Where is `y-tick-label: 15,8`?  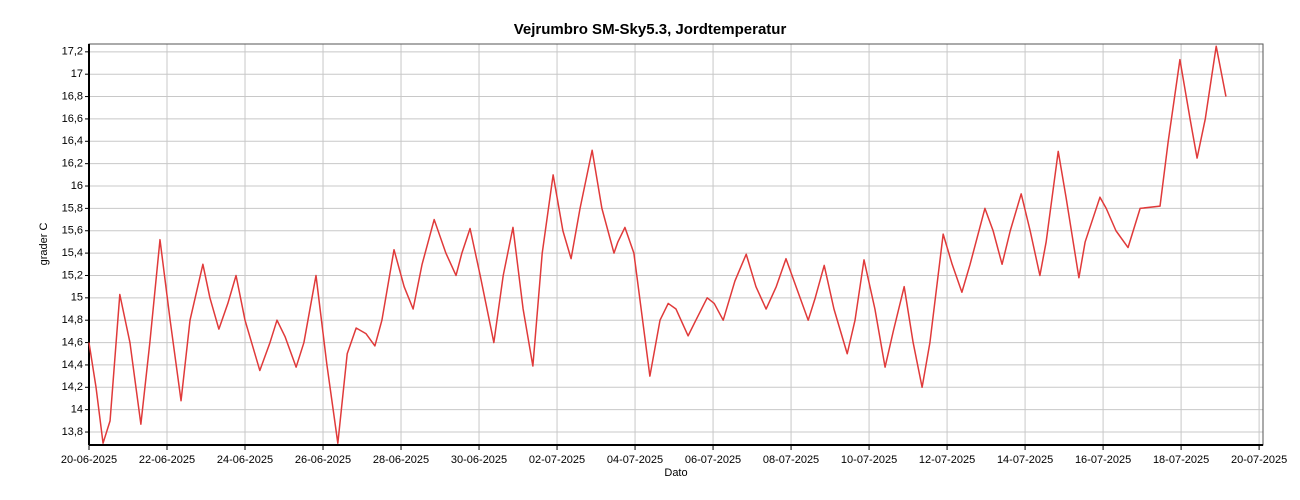 y-tick-label: 15,8 is located at coordinates (72, 208).